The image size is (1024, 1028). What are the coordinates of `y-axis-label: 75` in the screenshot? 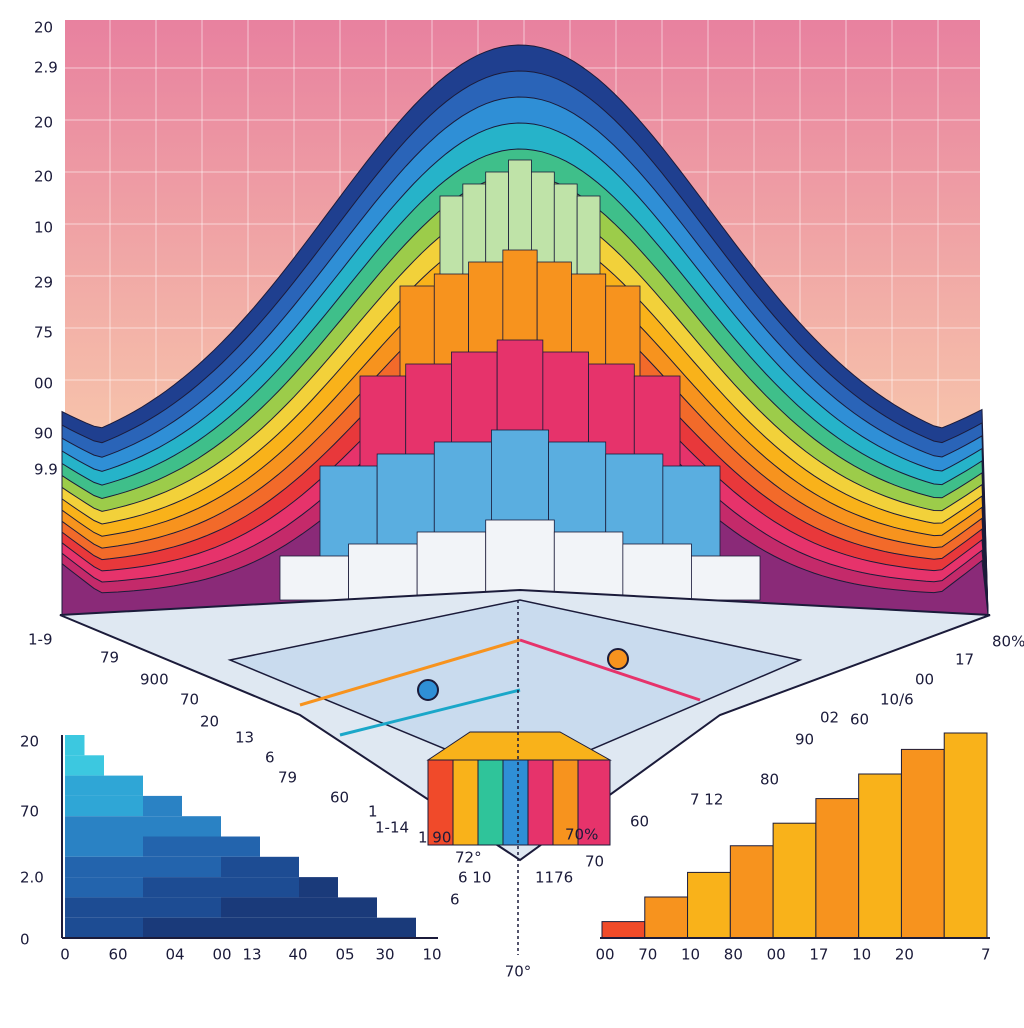 It's located at (43, 333).